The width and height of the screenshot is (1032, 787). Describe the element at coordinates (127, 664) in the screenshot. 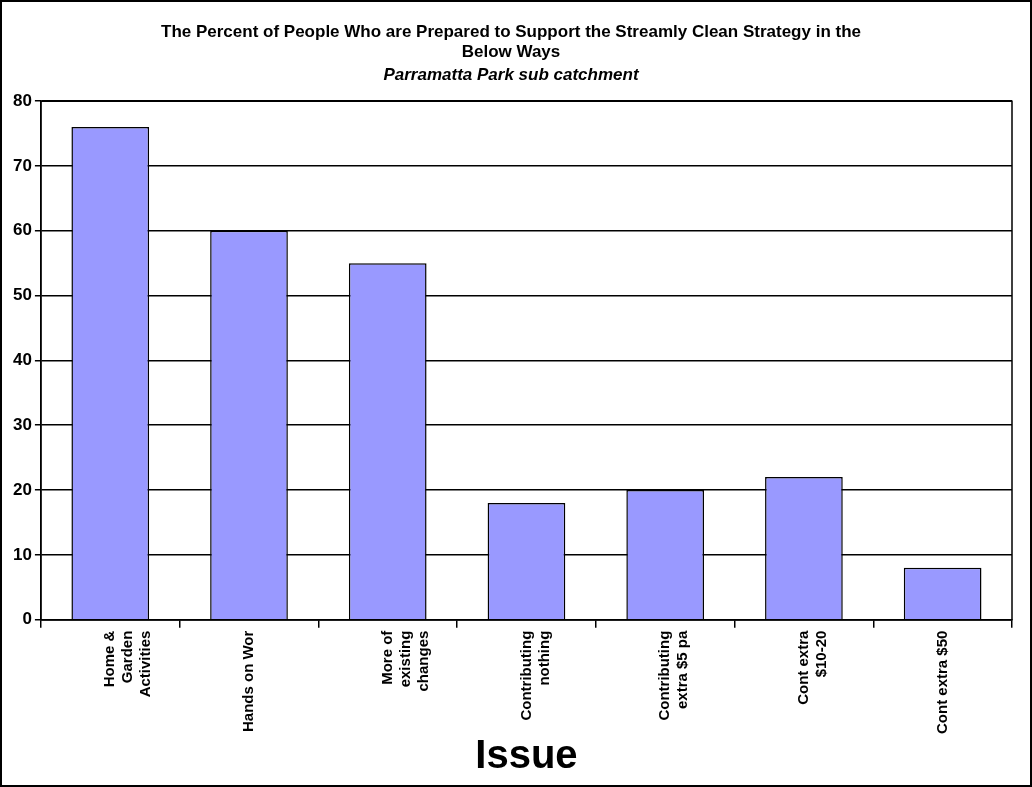

I see `x-tick-label: Home & Garden Activities` at that location.